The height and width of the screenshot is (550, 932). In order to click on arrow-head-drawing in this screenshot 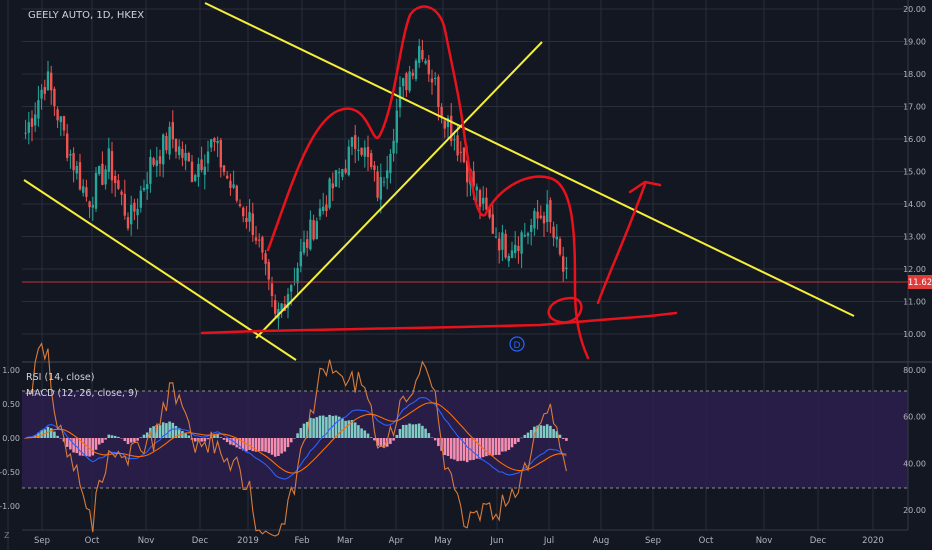, I will do `click(645, 187)`.